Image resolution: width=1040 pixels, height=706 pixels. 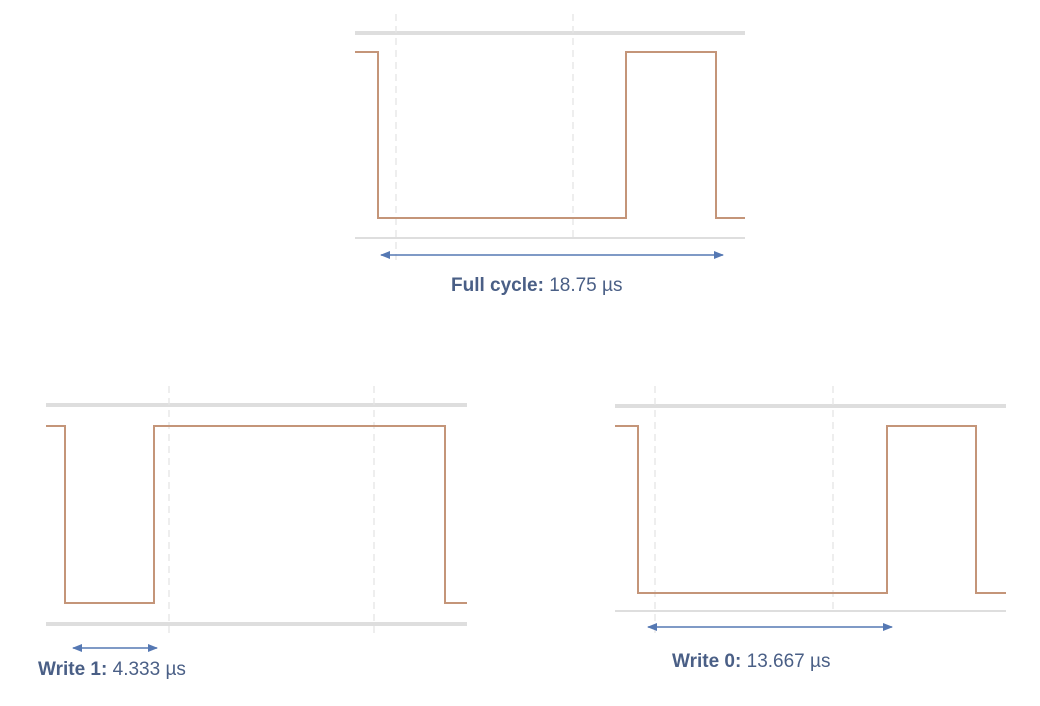 I want to click on write-0-diagram, so click(x=810, y=510).